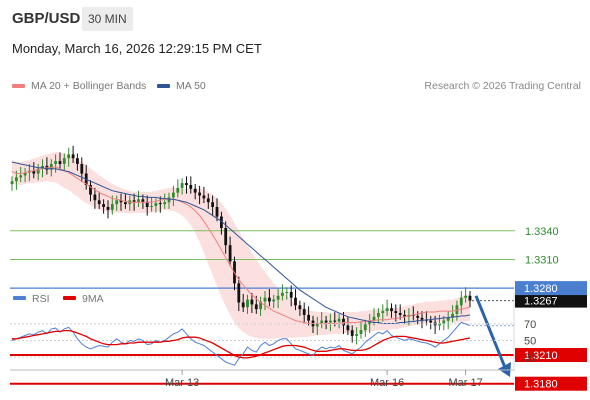 This screenshot has width=590, height=400. What do you see at coordinates (107, 19) in the screenshot?
I see `timeframe-selector: 30 MIN` at bounding box center [107, 19].